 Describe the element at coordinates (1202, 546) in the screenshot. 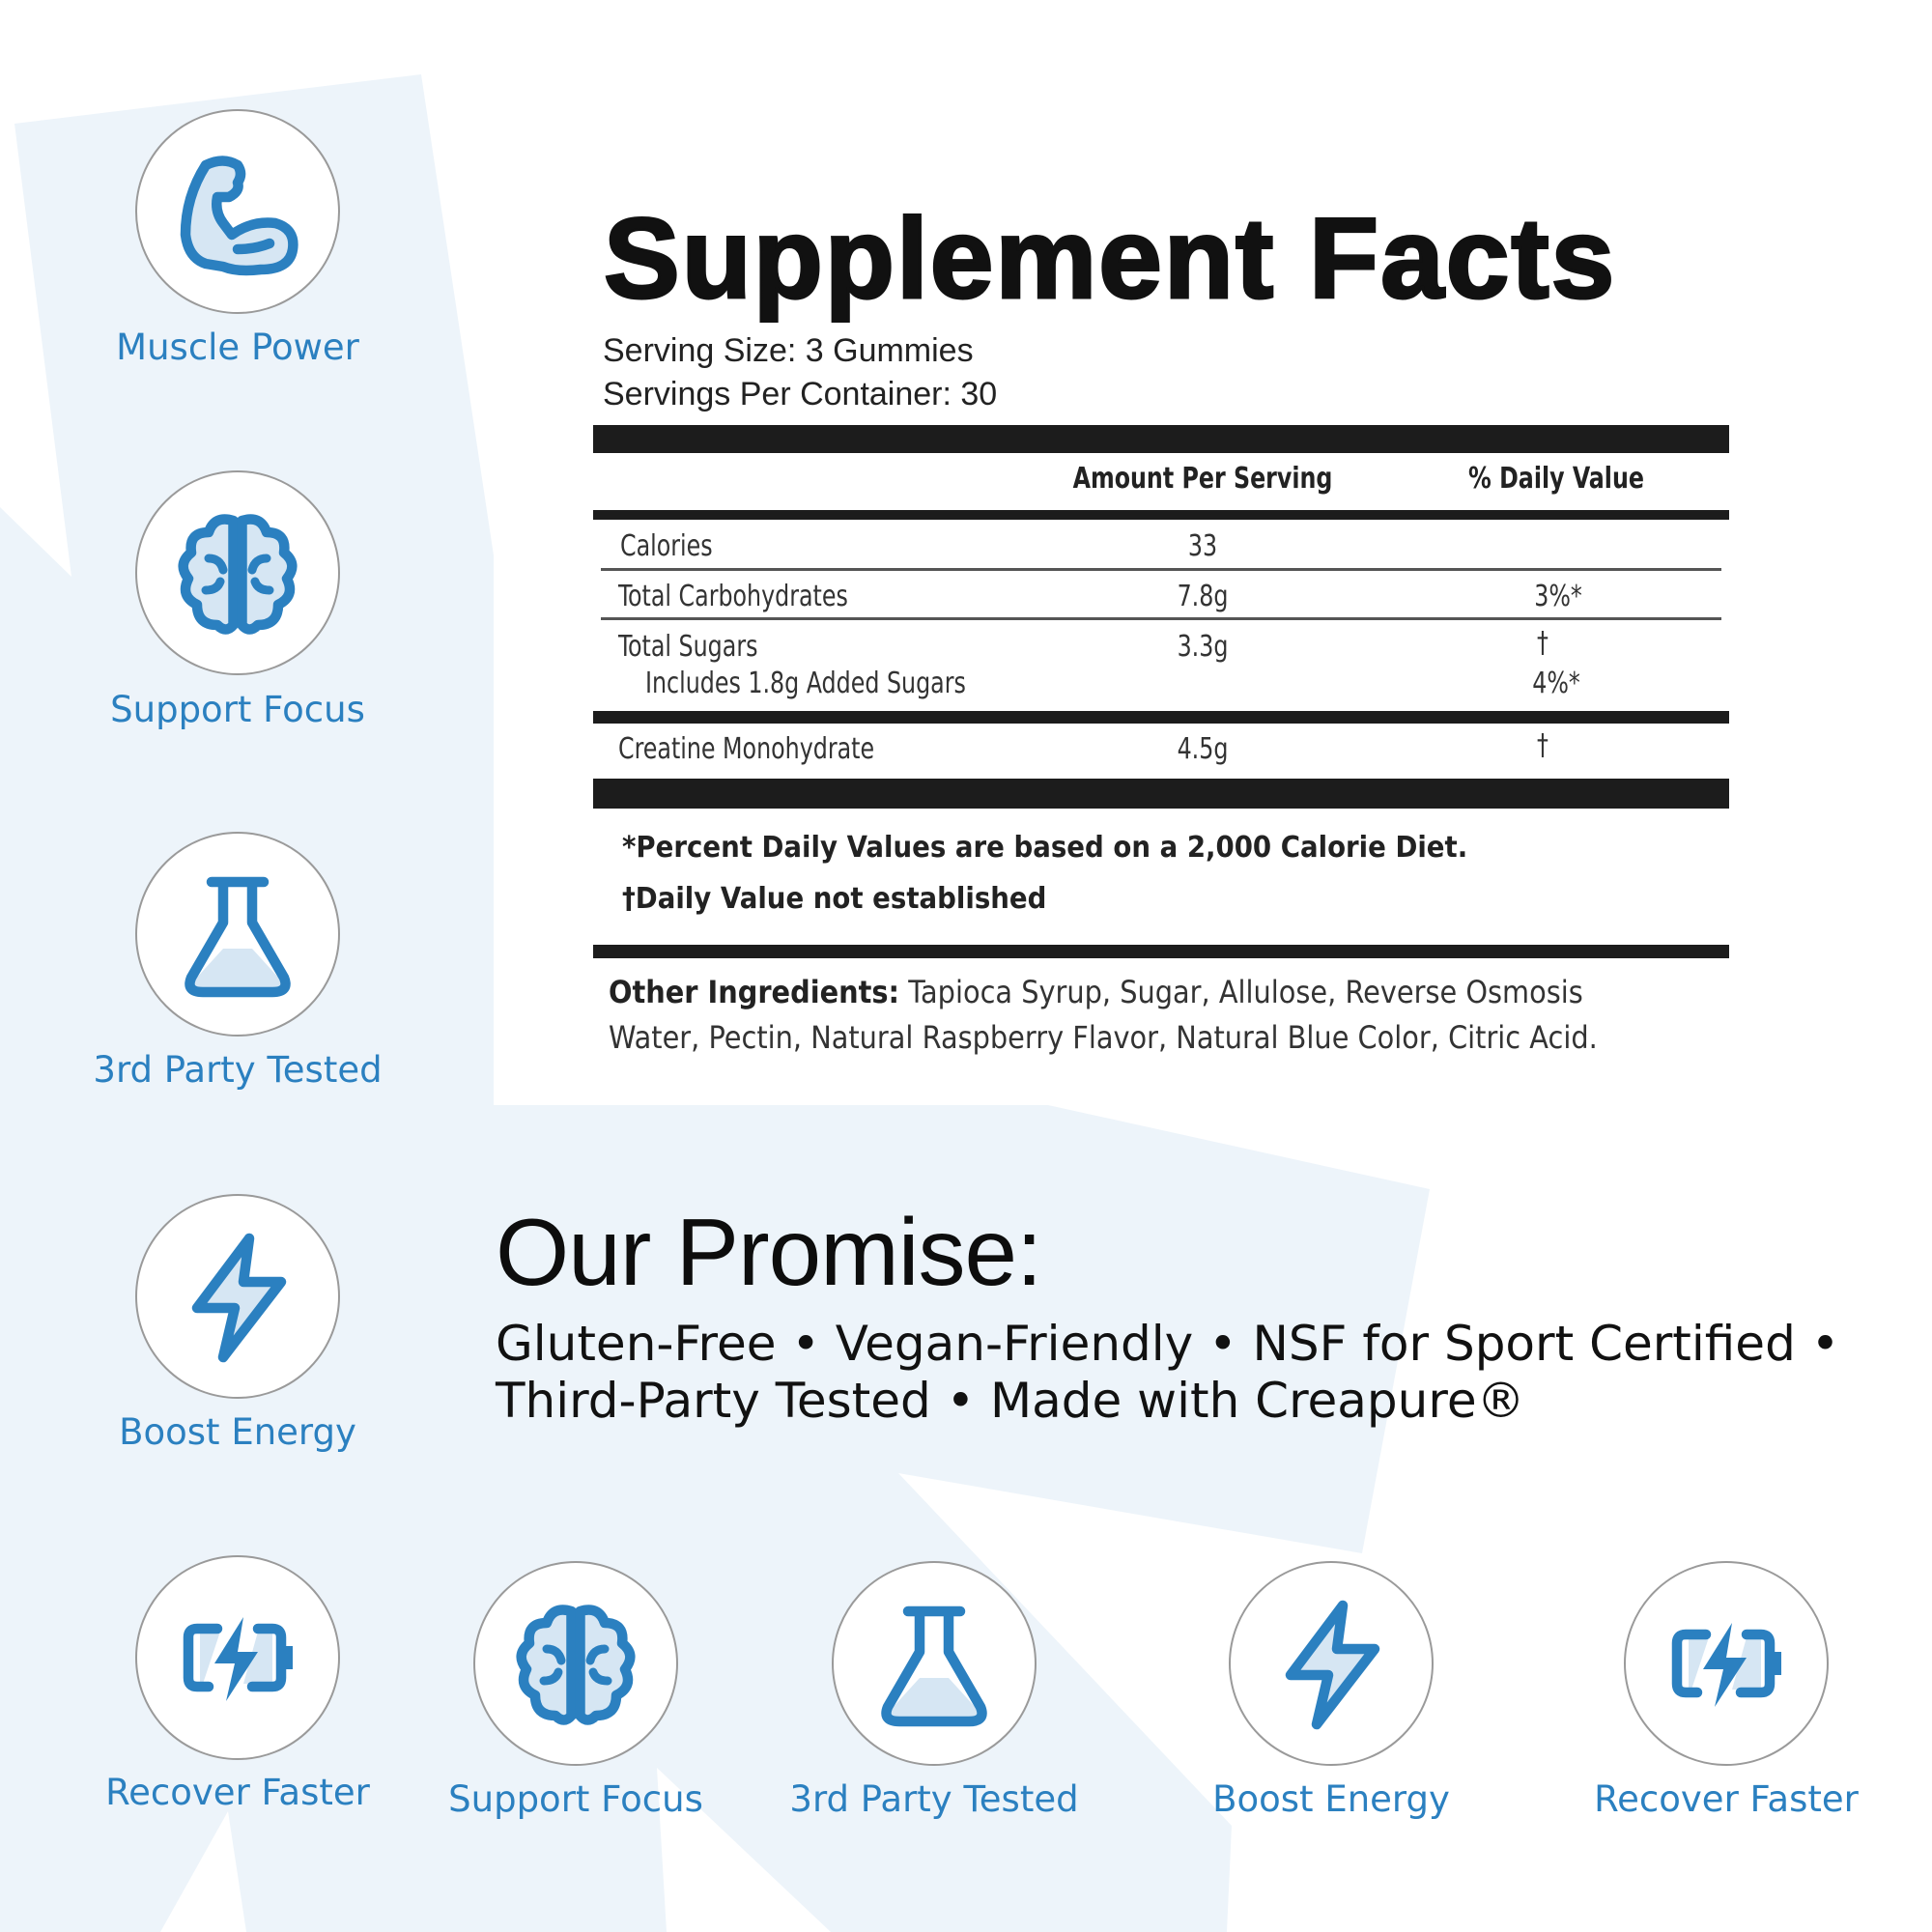

I see `row-amount: 33` at that location.